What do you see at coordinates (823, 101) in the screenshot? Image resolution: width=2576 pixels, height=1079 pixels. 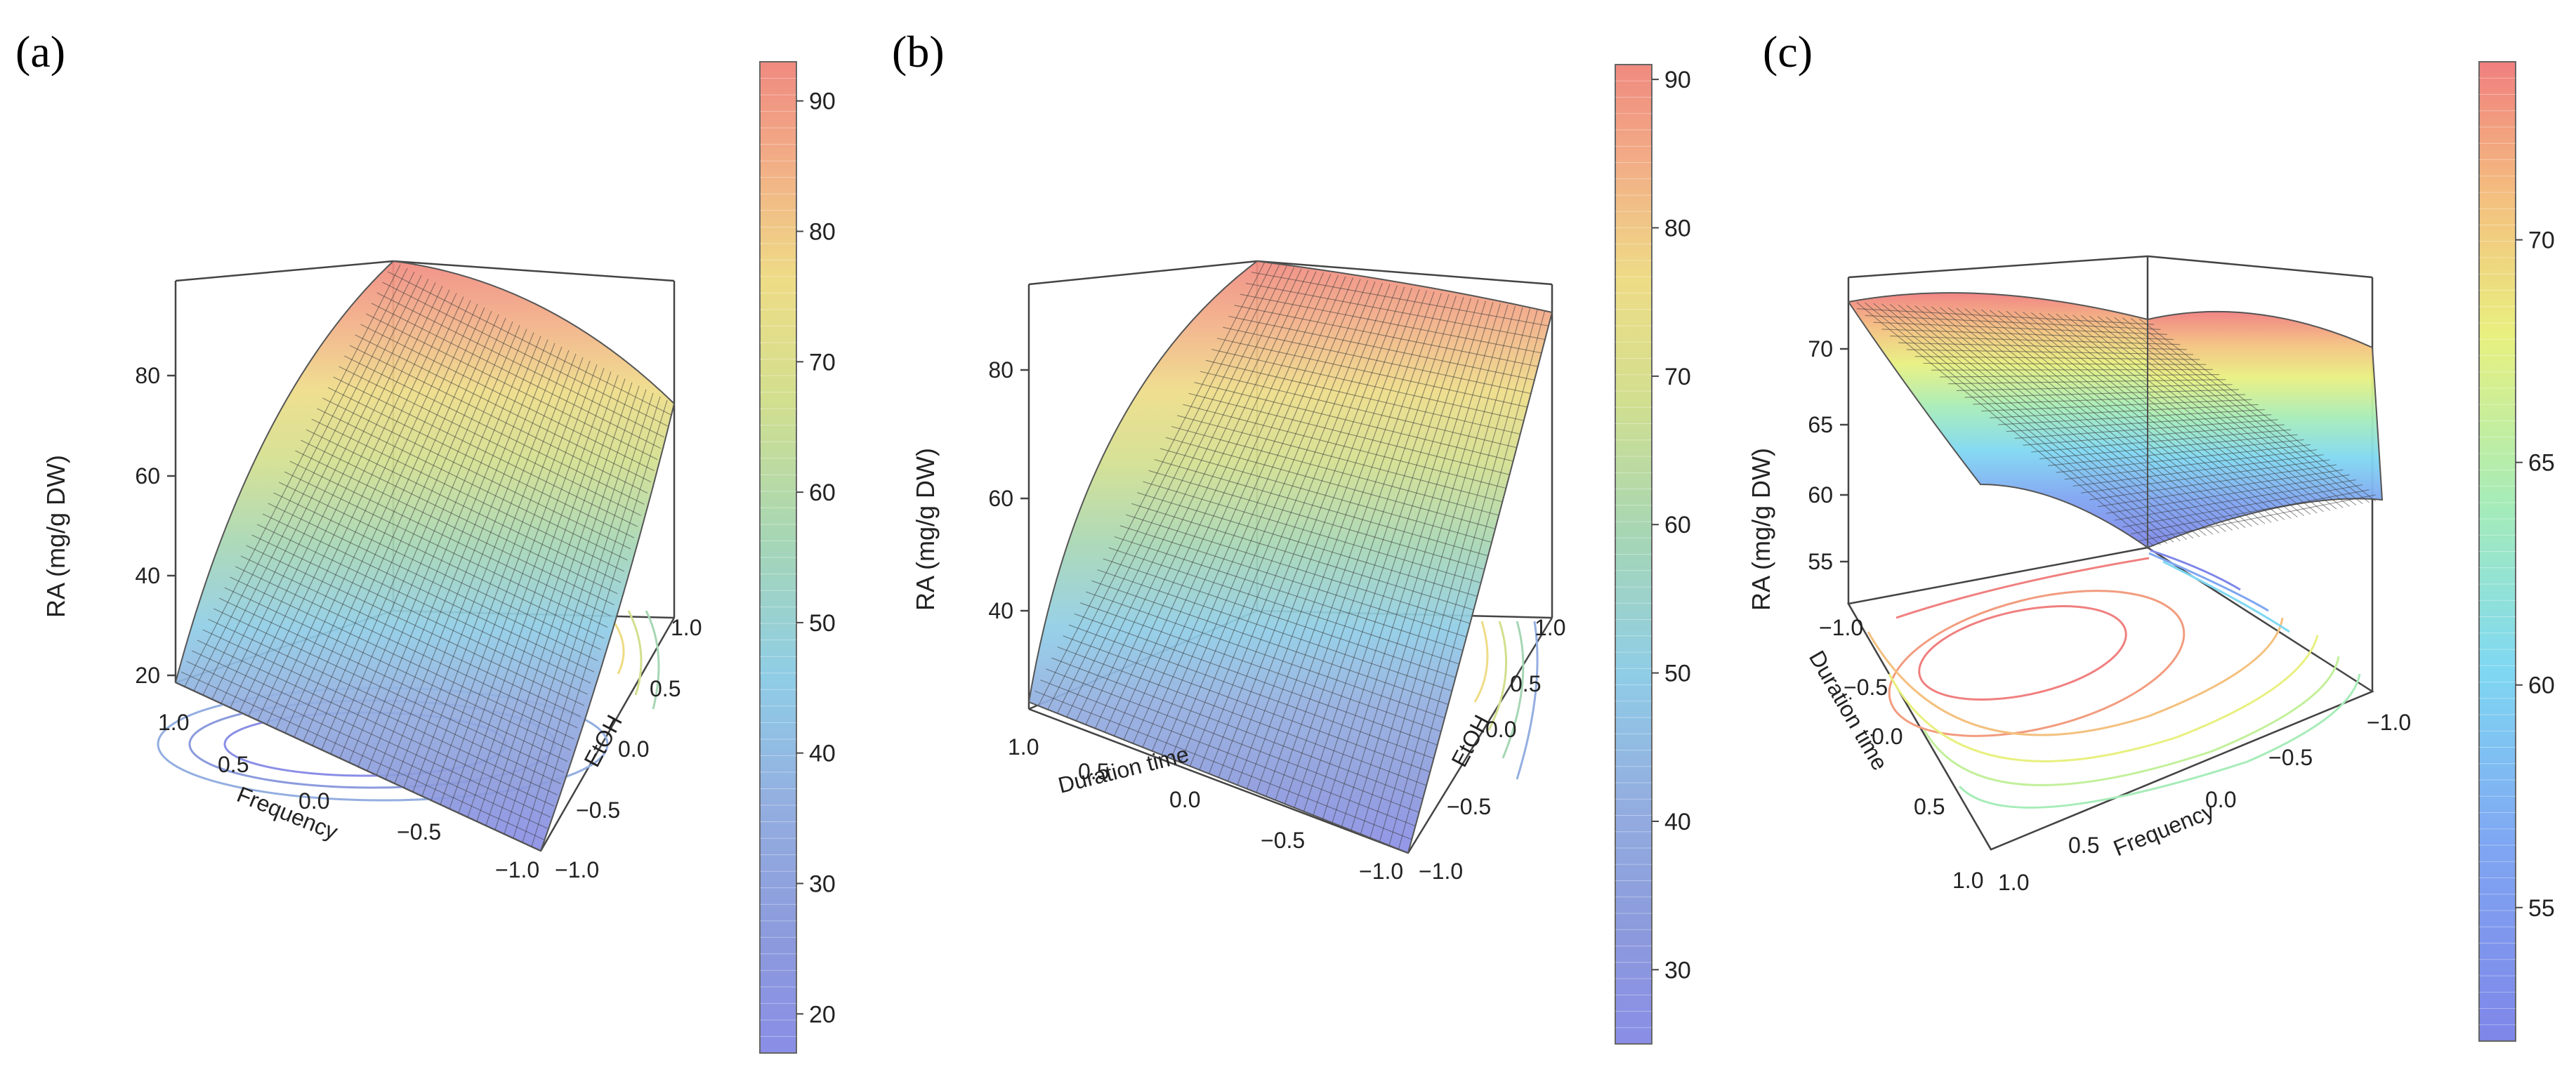 I see `colorbar-tick: 90` at bounding box center [823, 101].